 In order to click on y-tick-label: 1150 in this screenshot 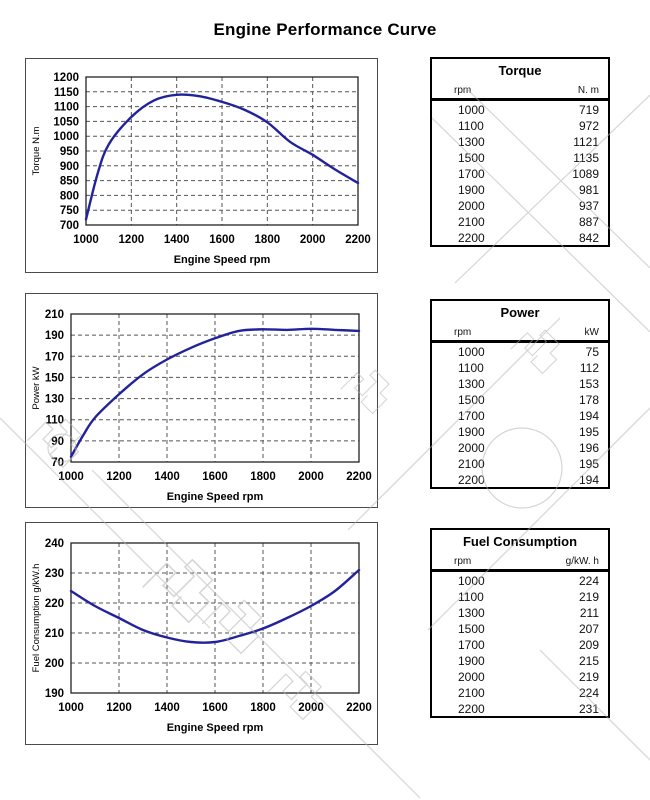, I will do `click(66, 93)`.